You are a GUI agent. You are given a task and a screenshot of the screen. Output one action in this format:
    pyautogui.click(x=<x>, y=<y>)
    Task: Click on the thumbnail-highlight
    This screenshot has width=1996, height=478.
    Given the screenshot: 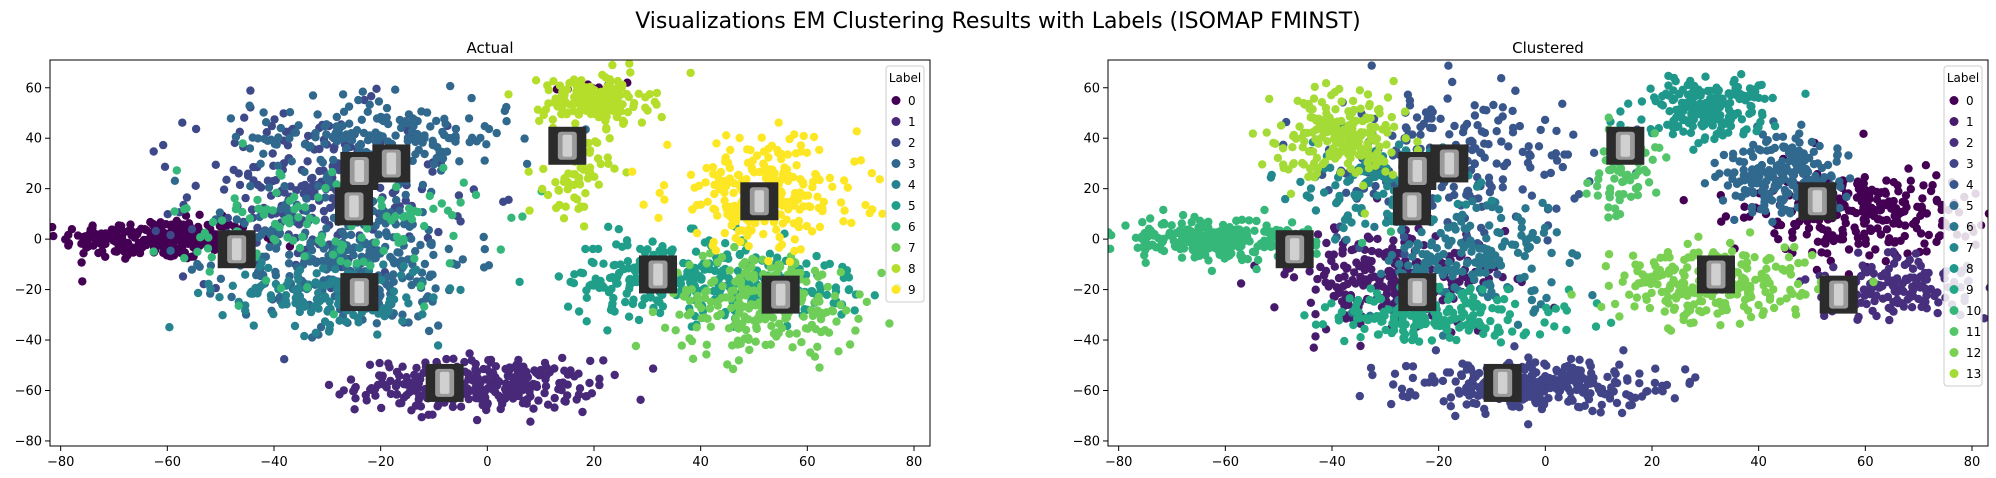 What is the action you would take?
    pyautogui.click(x=759, y=201)
    